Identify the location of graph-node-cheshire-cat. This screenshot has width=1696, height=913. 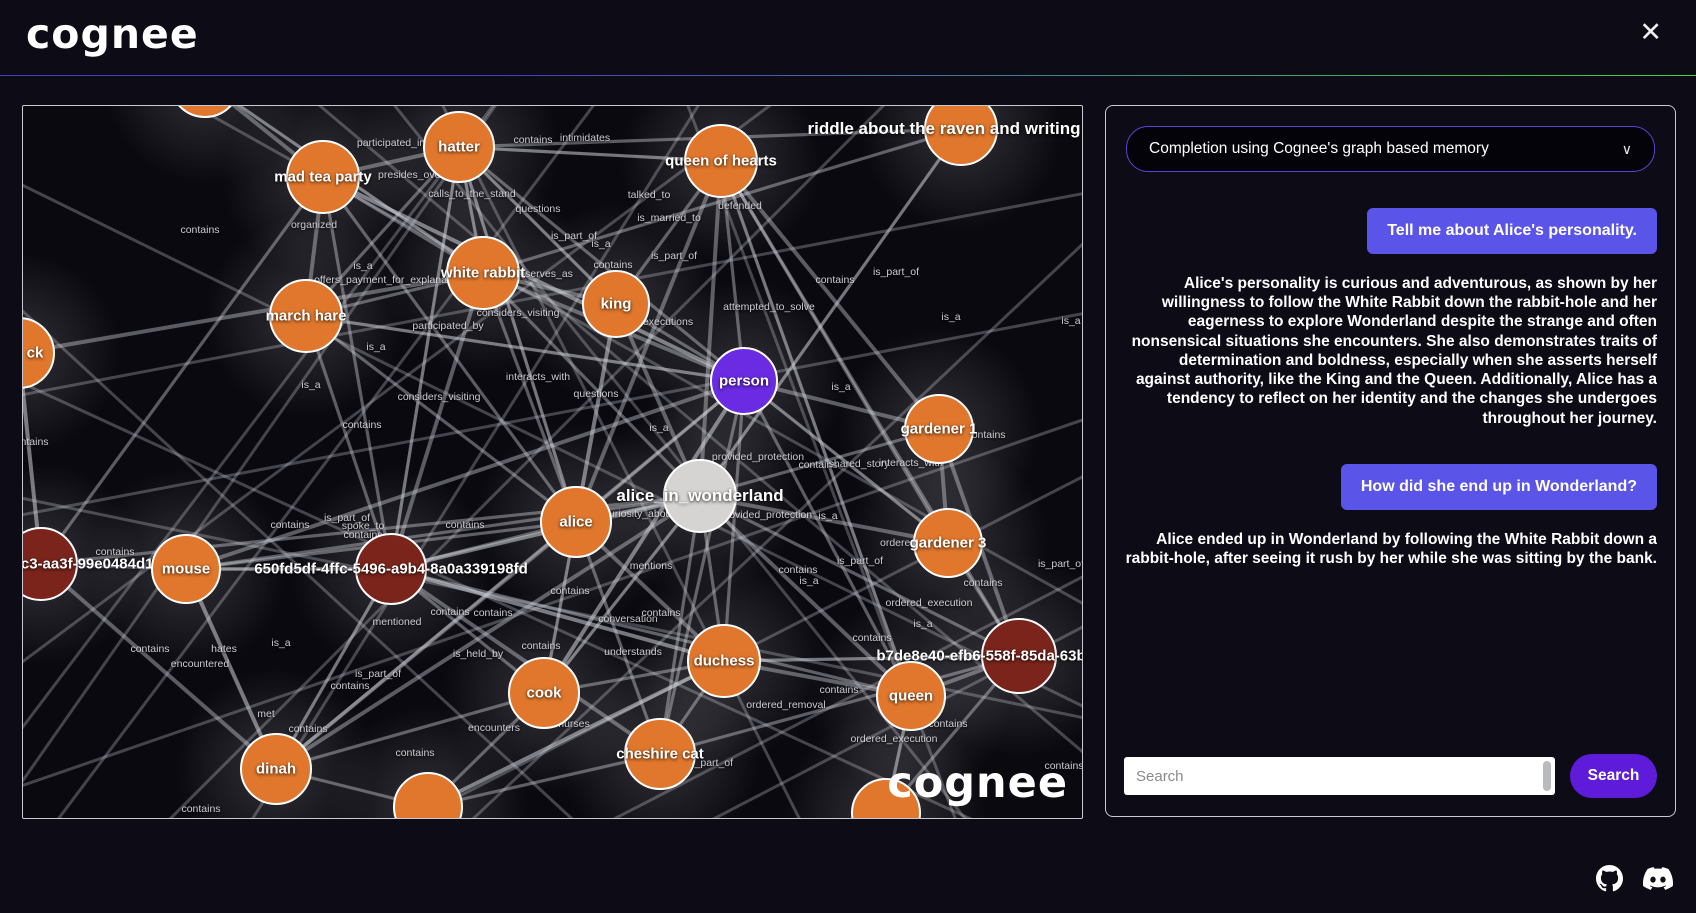
(660, 754).